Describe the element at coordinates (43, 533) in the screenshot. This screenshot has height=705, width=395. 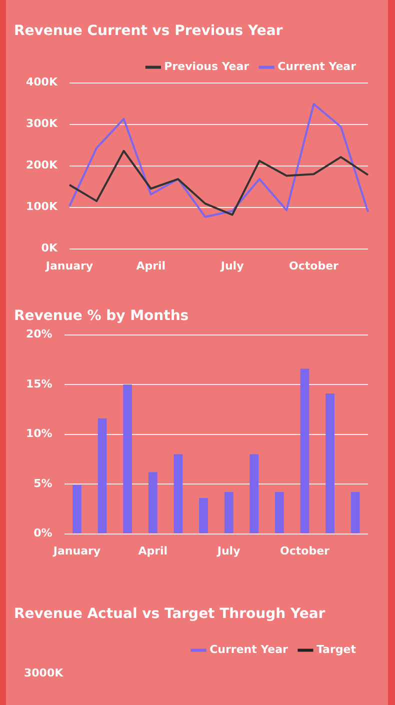
I see `y-tick-label: 0%` at that location.